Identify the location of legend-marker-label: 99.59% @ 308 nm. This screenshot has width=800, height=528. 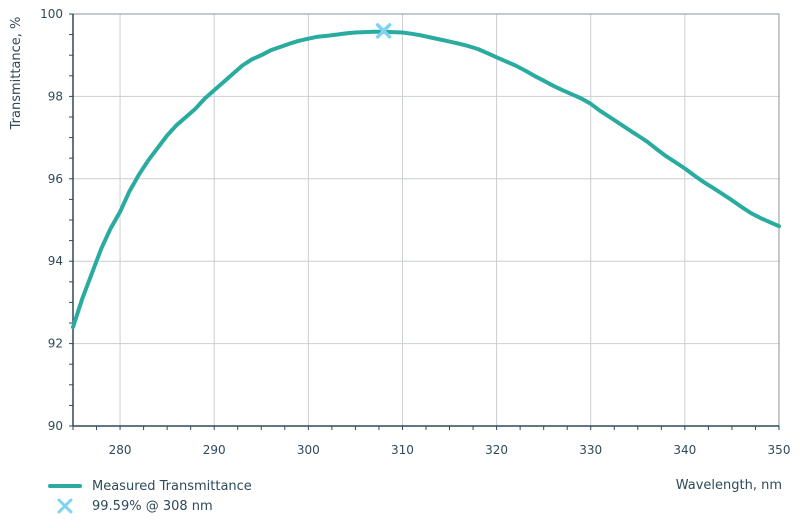
(152, 506).